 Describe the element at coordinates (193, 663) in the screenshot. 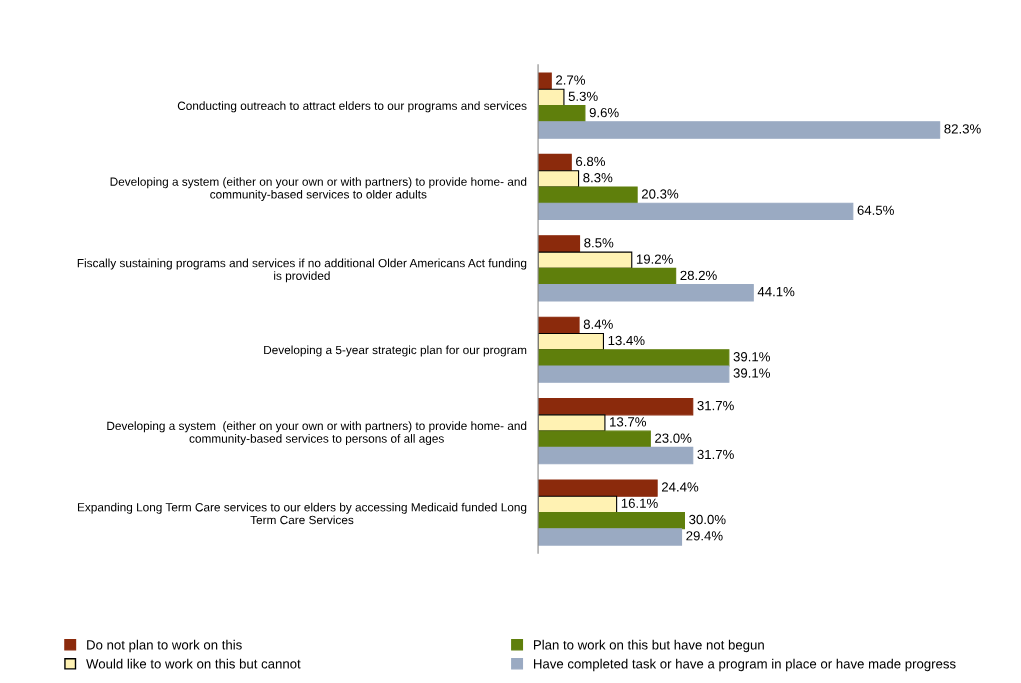

I see `legend-label: Would like to work on this but cannot` at that location.